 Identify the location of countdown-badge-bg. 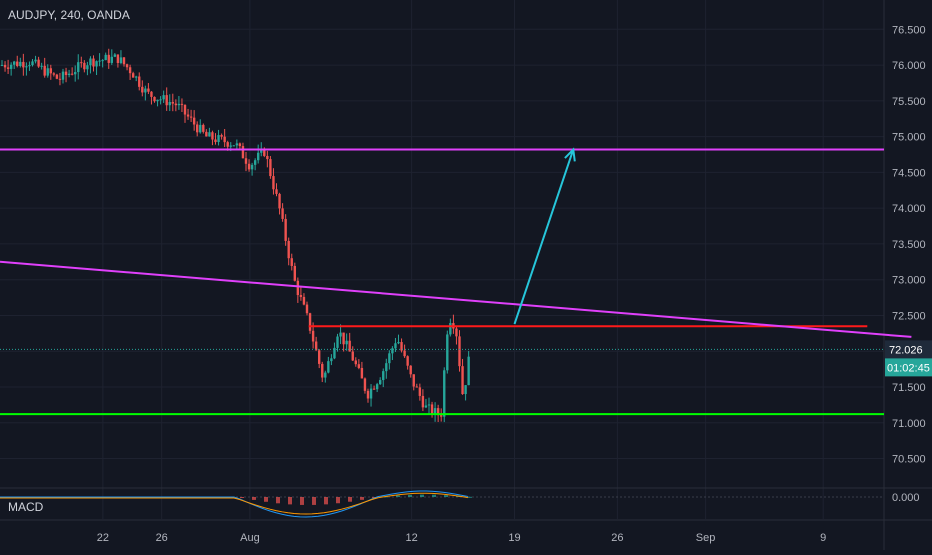
(908, 367).